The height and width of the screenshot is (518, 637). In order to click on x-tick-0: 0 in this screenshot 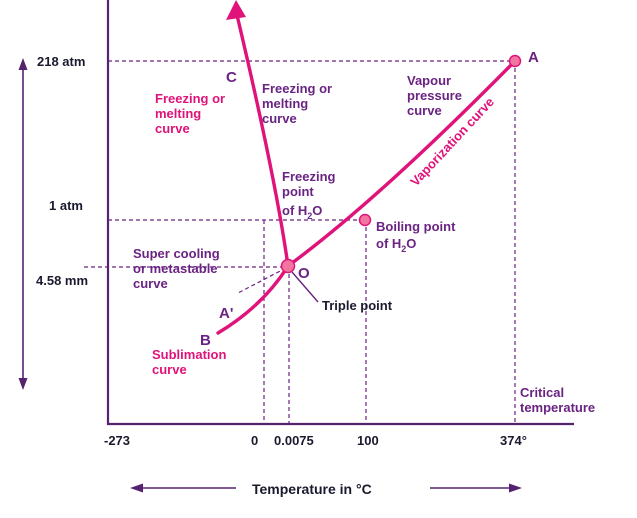, I will do `click(254, 440)`.